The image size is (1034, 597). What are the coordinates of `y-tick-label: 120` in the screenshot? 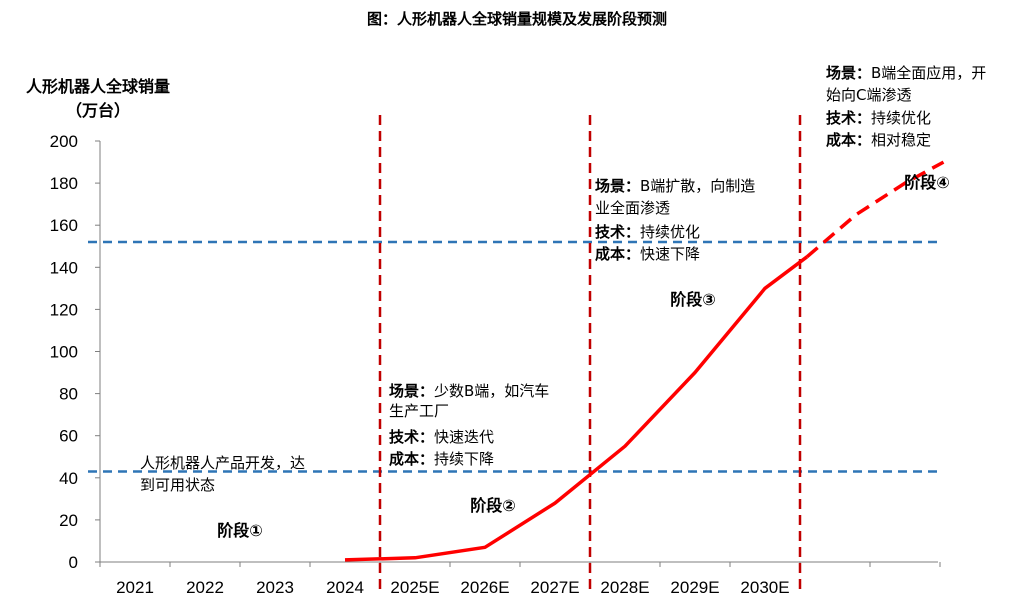 It's located at (64, 309).